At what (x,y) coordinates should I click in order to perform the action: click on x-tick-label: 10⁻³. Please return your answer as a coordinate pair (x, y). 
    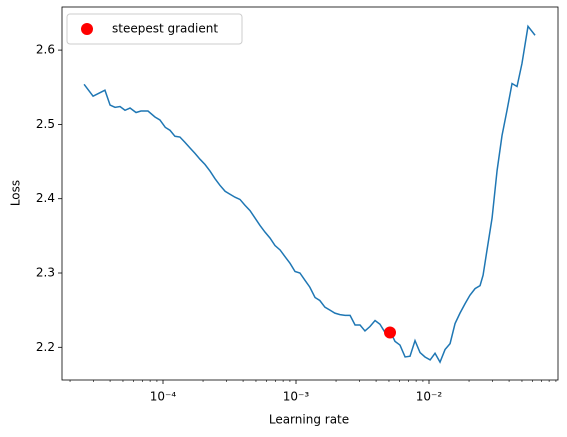
    Looking at the image, I should click on (296, 397).